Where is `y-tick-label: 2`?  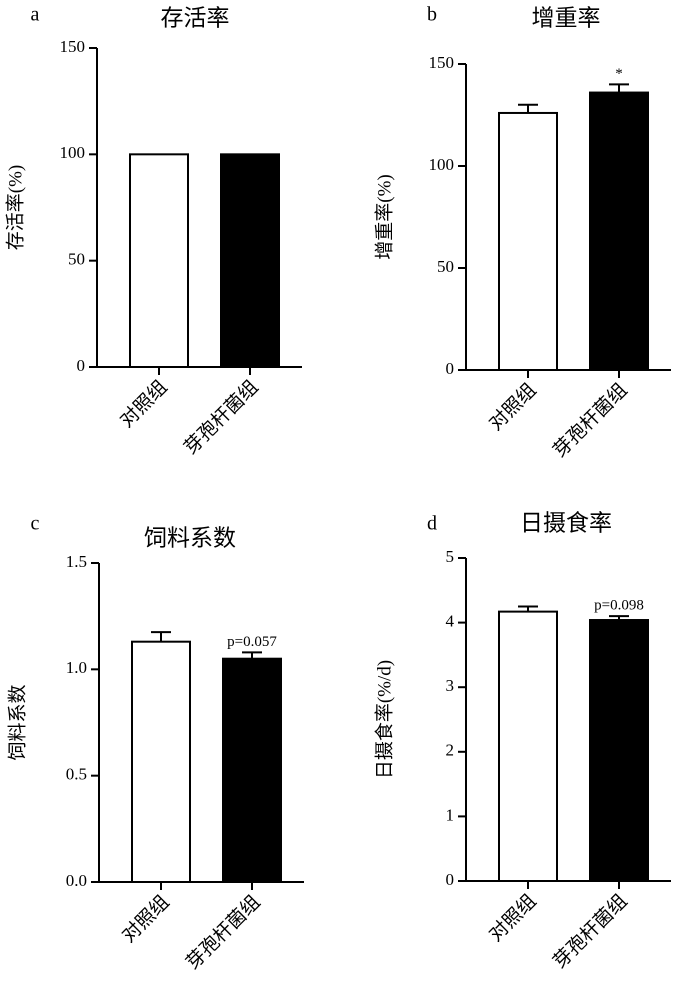 y-tick-label: 2 is located at coordinates (450, 750).